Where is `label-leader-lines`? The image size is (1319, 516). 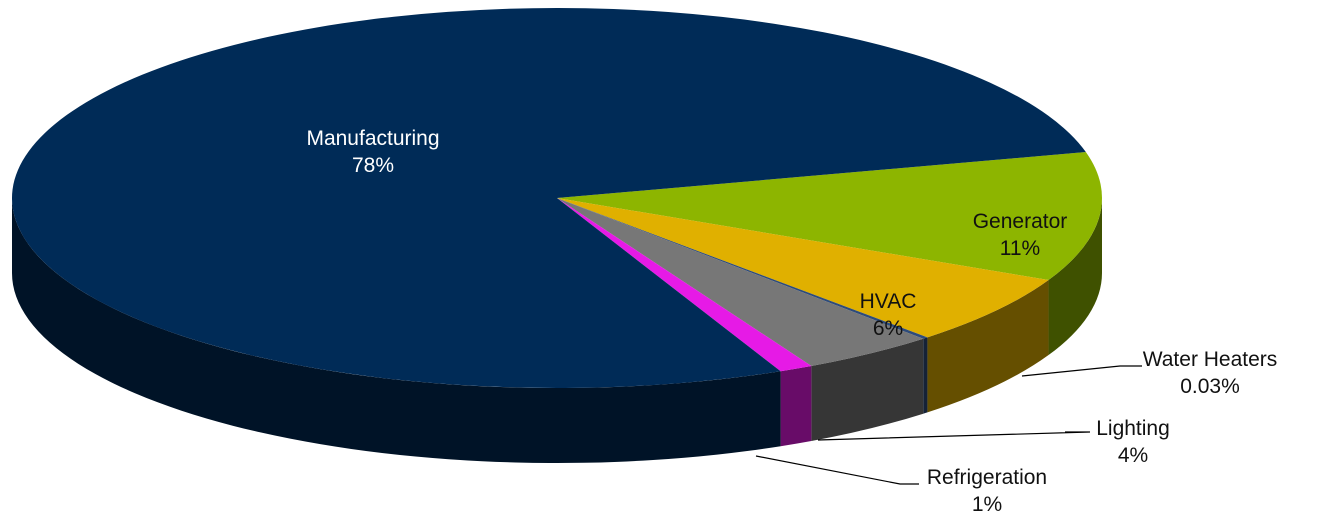 label-leader-lines is located at coordinates (948, 425).